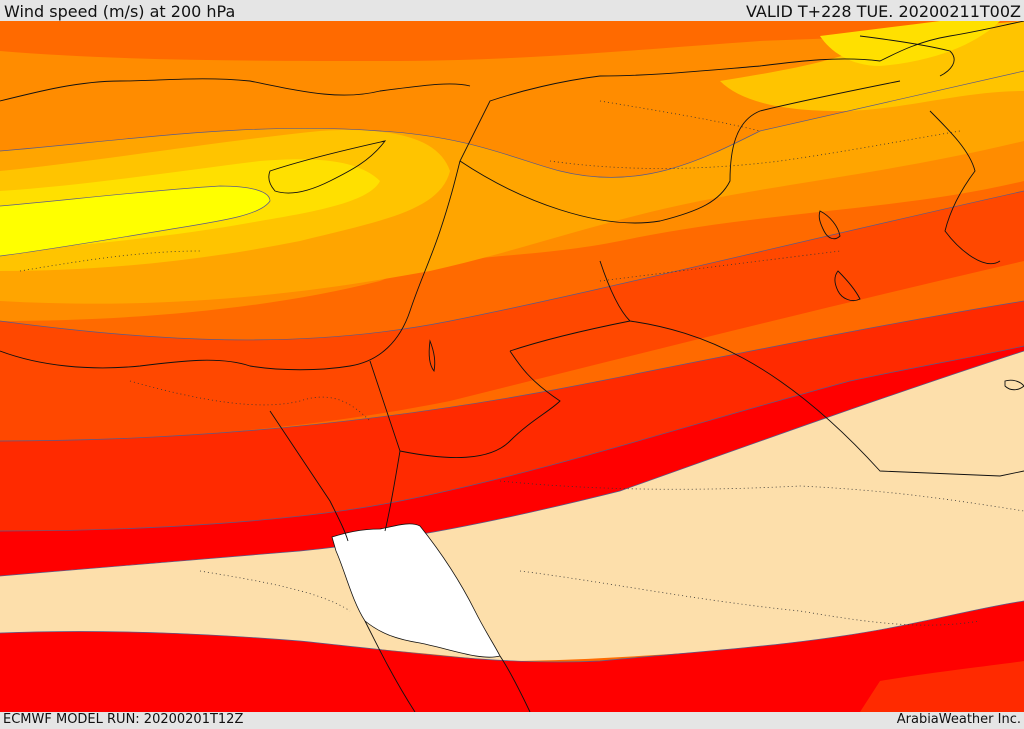 The width and height of the screenshot is (1024, 729). What do you see at coordinates (120, 11) in the screenshot?
I see `map-title: Wind speed (m/s) at 200 hPa` at bounding box center [120, 11].